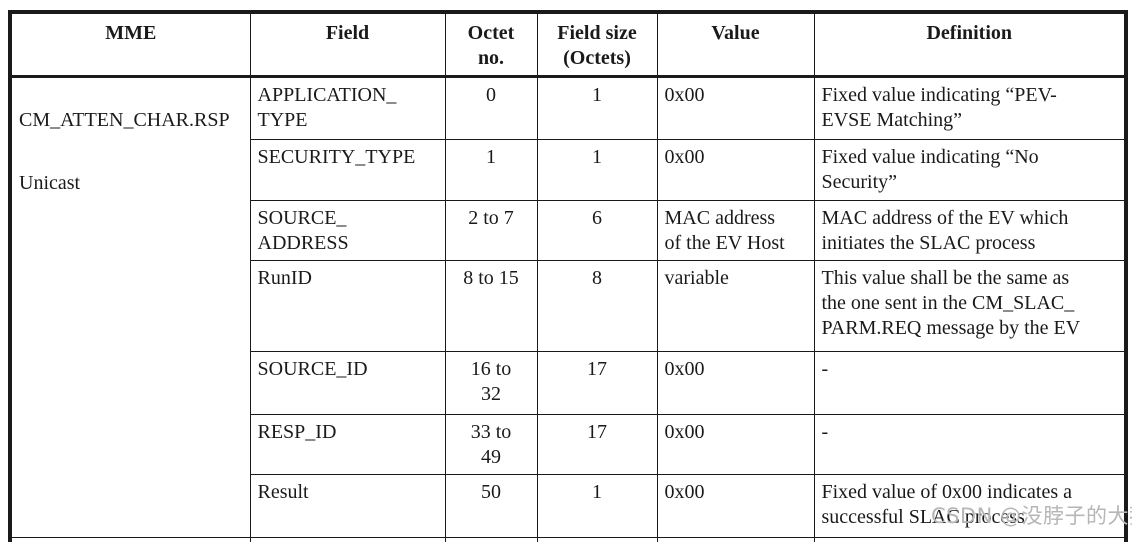  I want to click on table-row: SOURCE_ID 16 to 32 17 0x00 -, so click(568, 383).